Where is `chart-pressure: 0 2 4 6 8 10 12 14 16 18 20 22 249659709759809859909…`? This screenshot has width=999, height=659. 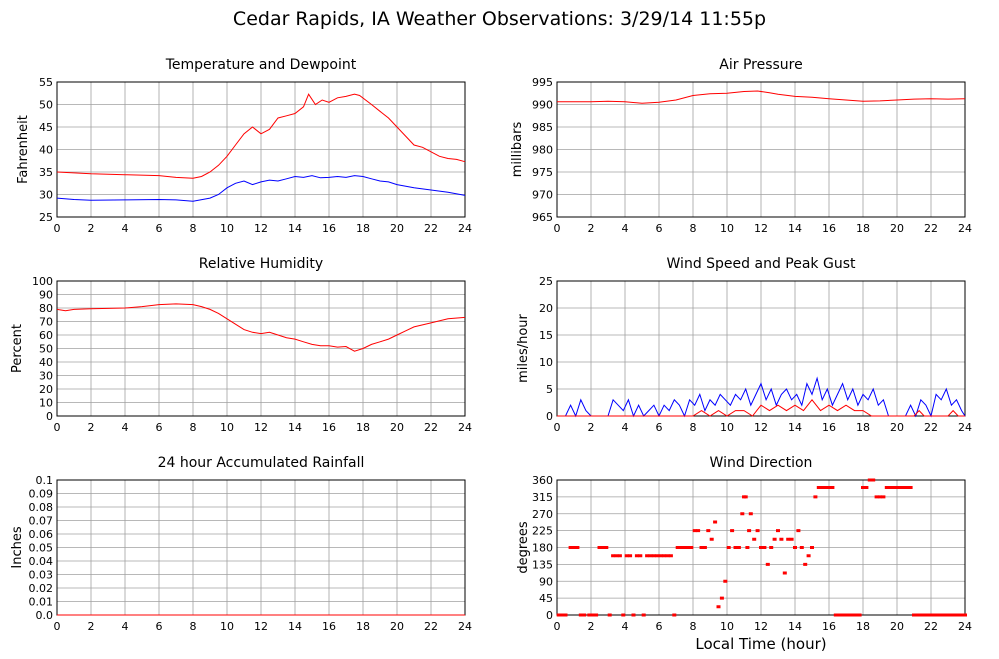 chart-pressure: 0 2 4 6 8 10 12 14 16 18 20 22 249659709759809859909… is located at coordinates (741, 146).